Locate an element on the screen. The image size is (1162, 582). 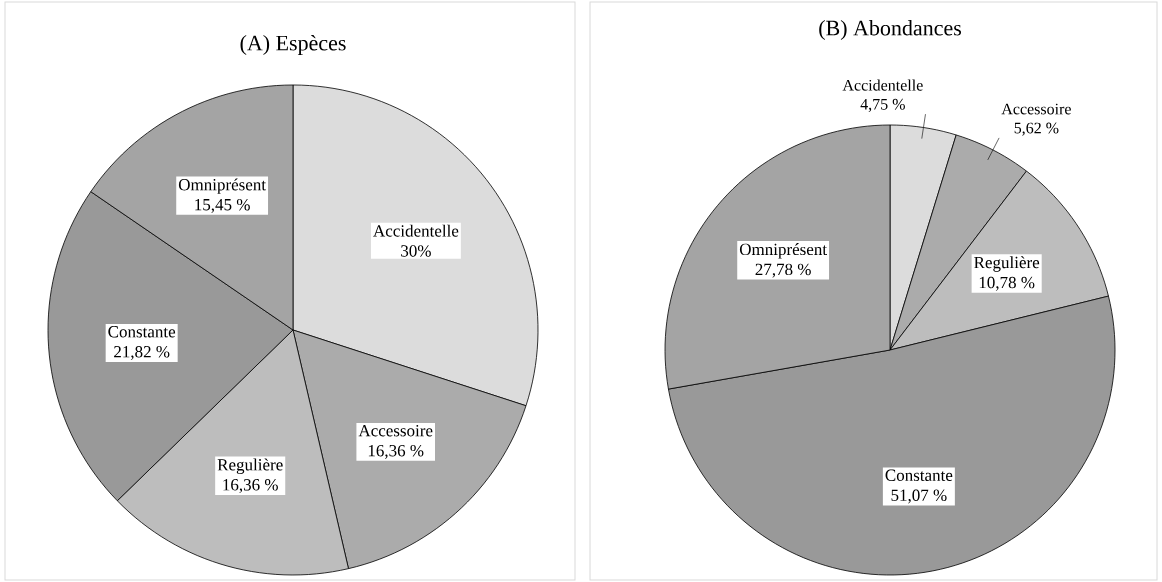
data-label: 27,78 % is located at coordinates (783, 270).